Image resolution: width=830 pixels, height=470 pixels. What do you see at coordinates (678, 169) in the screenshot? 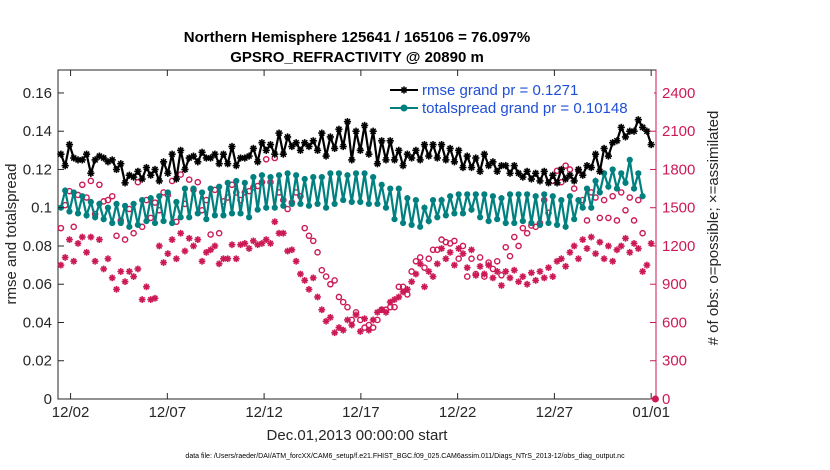
I see `y2-tick-label: 1800` at bounding box center [678, 169].